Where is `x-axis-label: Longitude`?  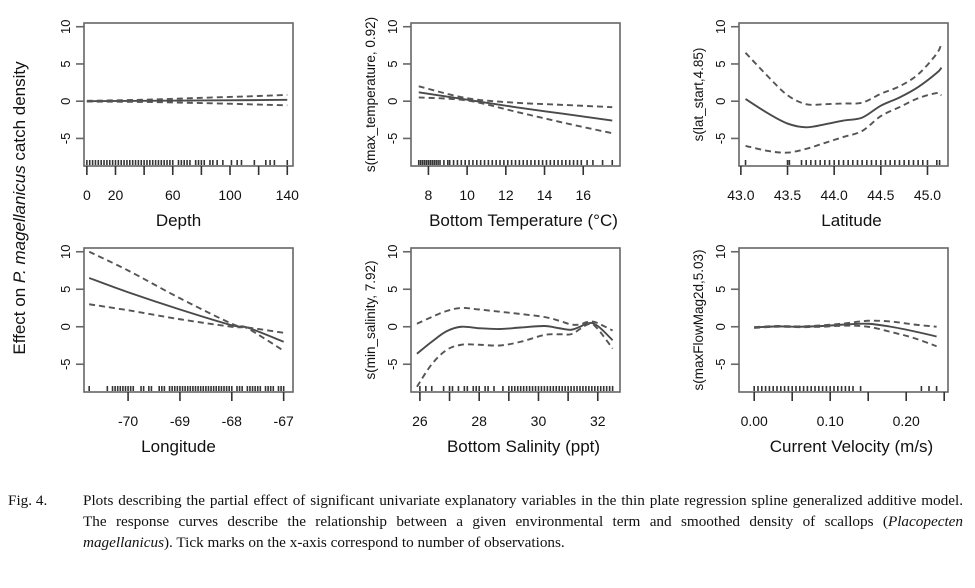
x-axis-label: Longitude is located at coordinates (178, 446).